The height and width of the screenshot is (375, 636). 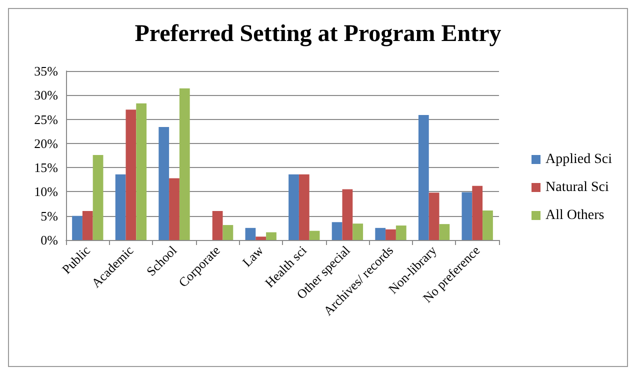 I want to click on legend-label: Applied Sci, so click(x=579, y=159).